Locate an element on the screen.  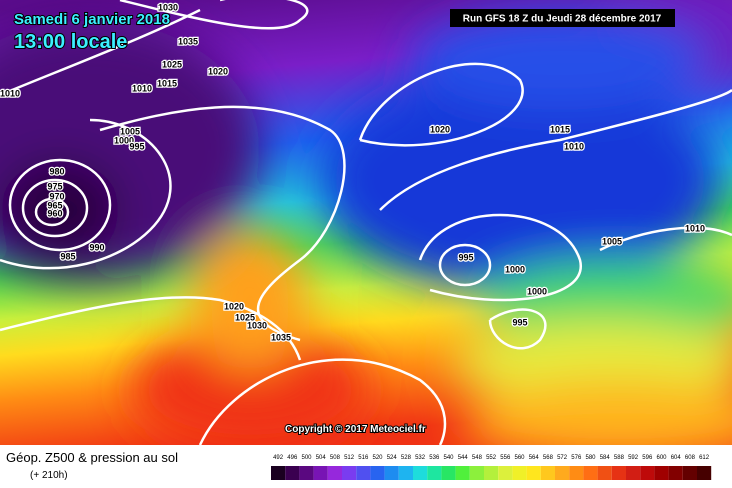
scale-label: 604 is located at coordinates (676, 458).